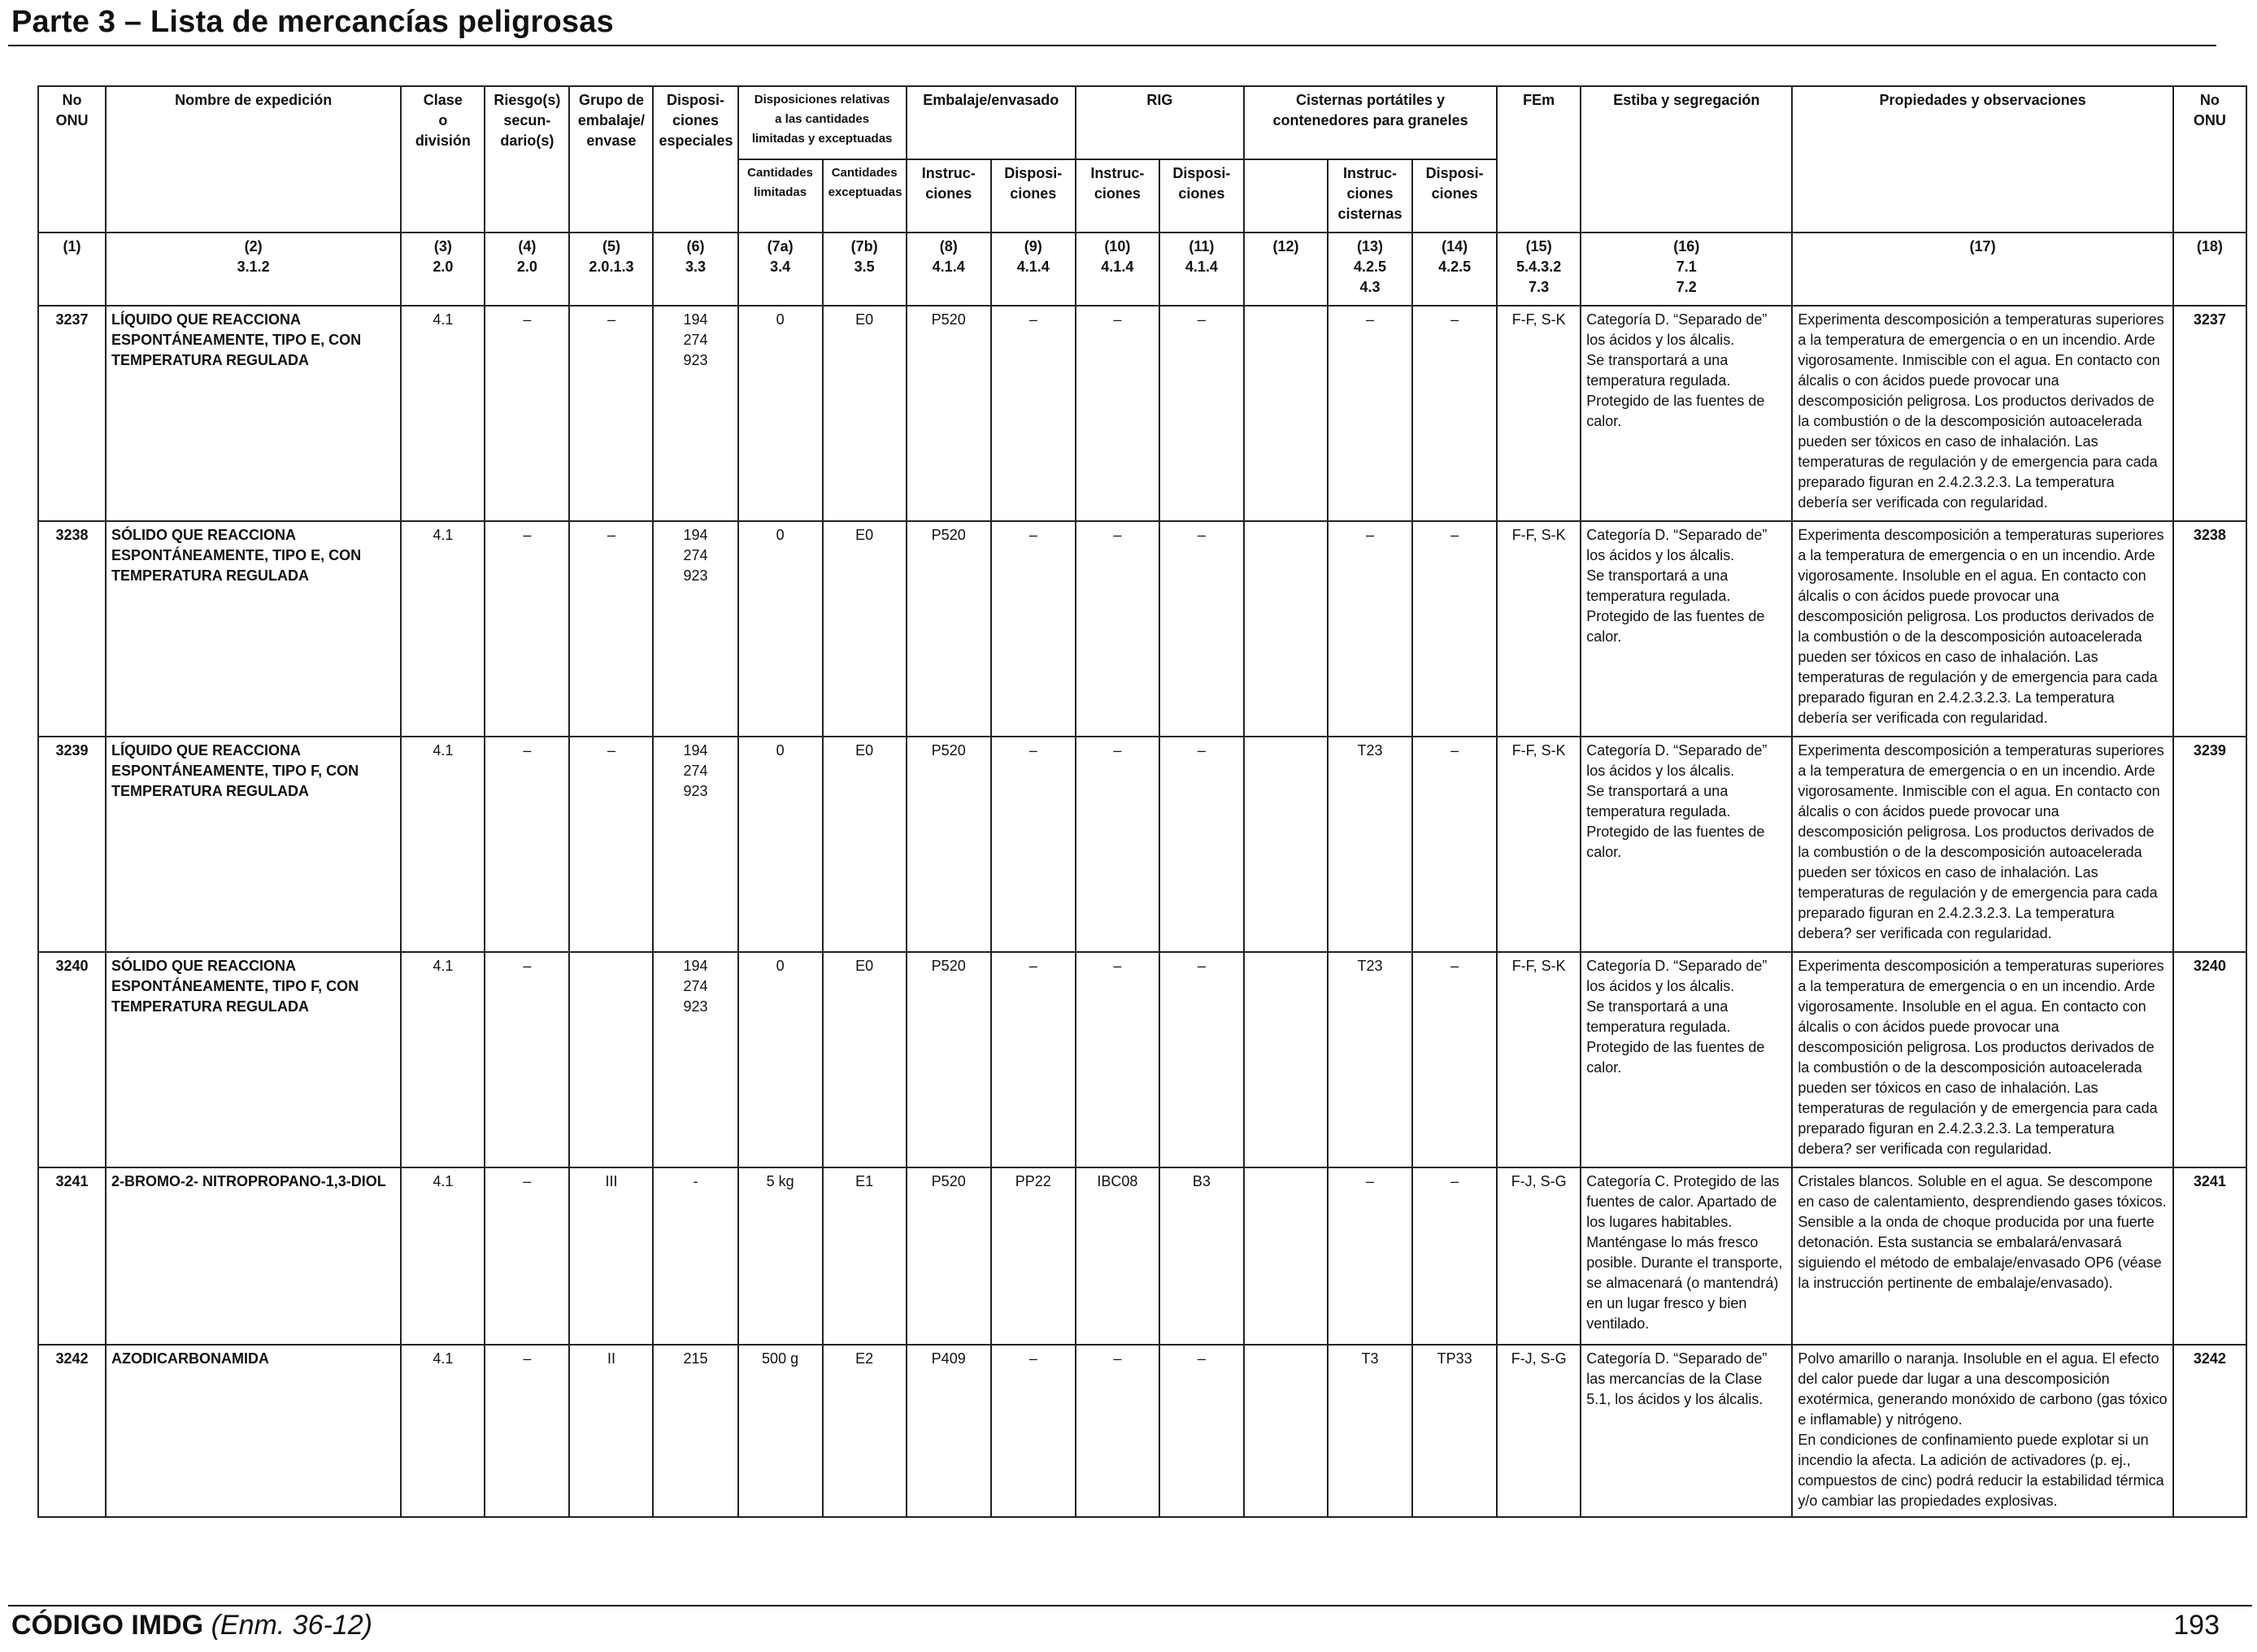  I want to click on column-ref: (10) 4.1.4, so click(1117, 269).